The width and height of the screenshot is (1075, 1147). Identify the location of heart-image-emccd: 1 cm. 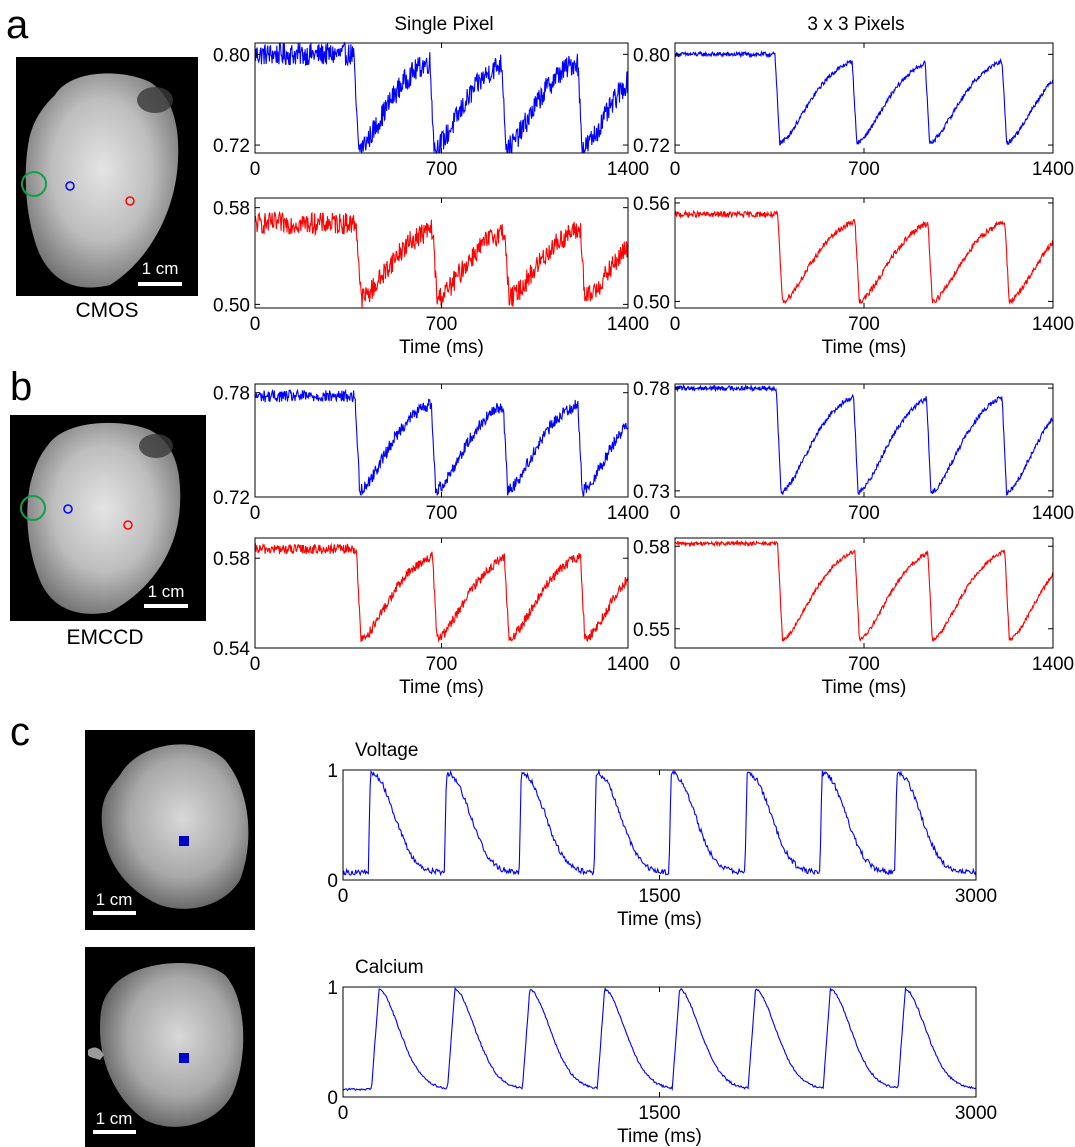
(108, 518).